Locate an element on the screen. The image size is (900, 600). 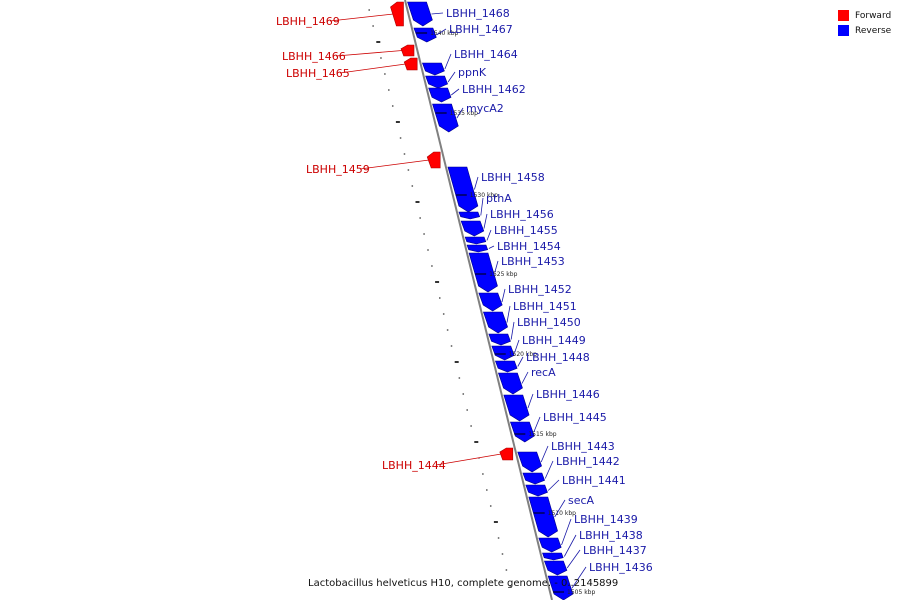
gene-label: ppnK is located at coordinates (472, 72).